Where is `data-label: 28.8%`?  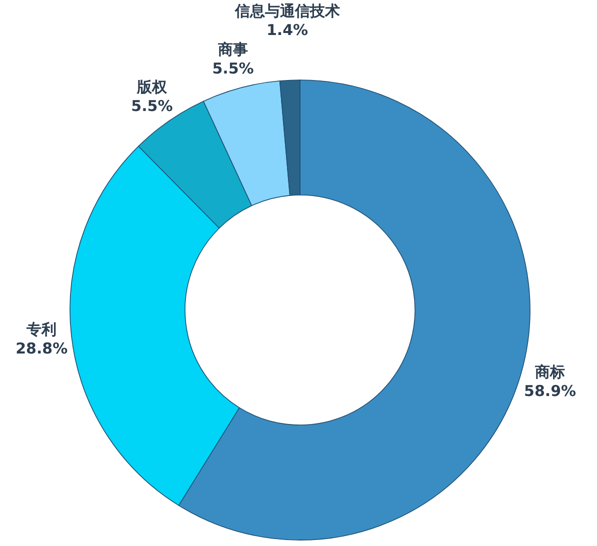
data-label: 28.8% is located at coordinates (42, 348).